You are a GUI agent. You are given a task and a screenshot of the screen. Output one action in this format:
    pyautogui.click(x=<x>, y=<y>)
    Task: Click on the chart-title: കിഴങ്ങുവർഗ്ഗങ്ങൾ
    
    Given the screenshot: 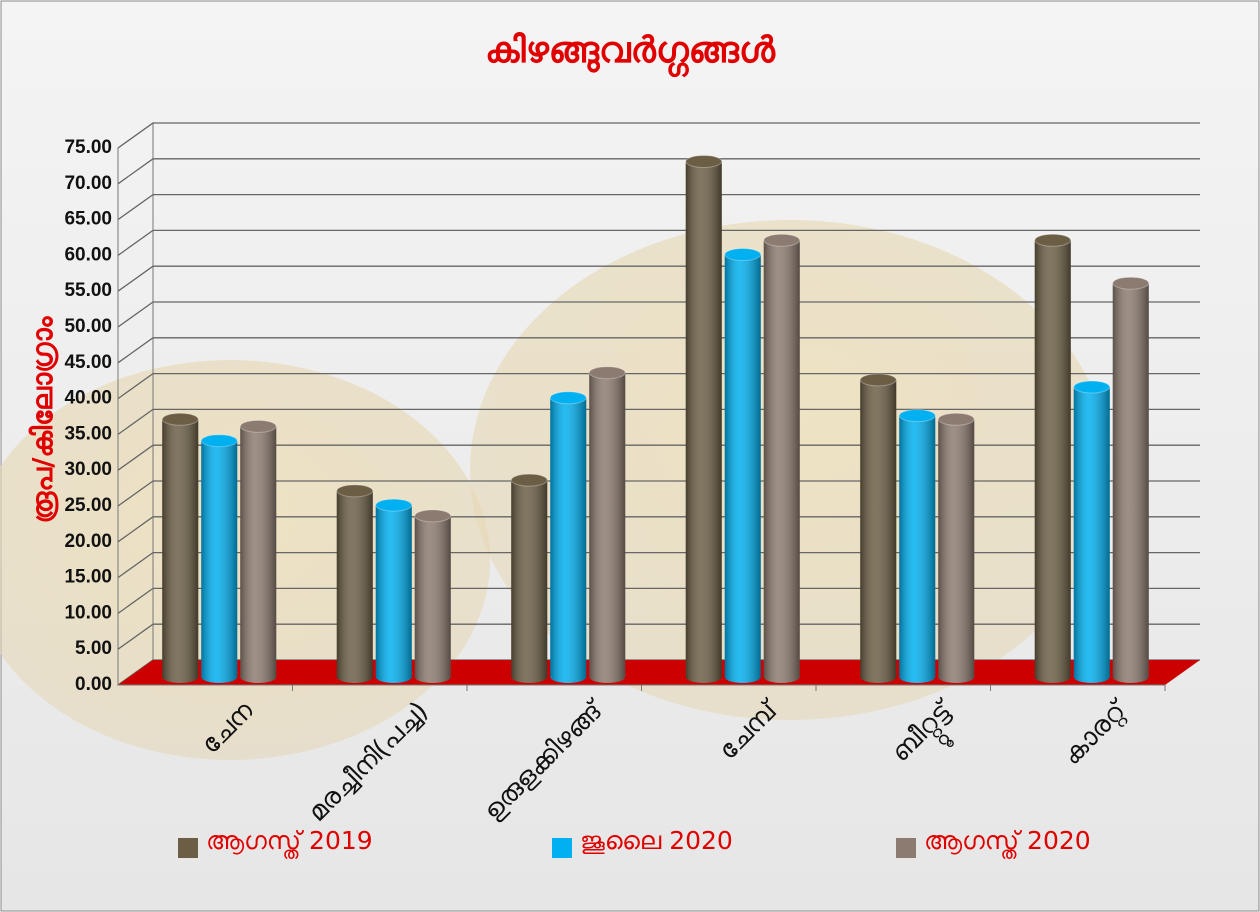 What is the action you would take?
    pyautogui.click(x=630, y=53)
    